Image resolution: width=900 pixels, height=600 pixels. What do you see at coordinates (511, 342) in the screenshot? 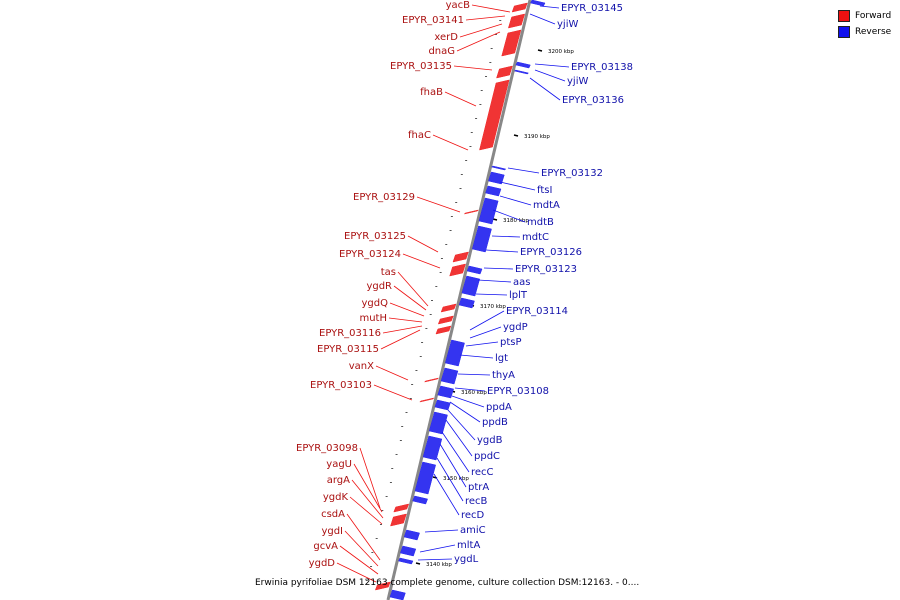
I see `reverse-gene-label: ptsP` at bounding box center [511, 342].